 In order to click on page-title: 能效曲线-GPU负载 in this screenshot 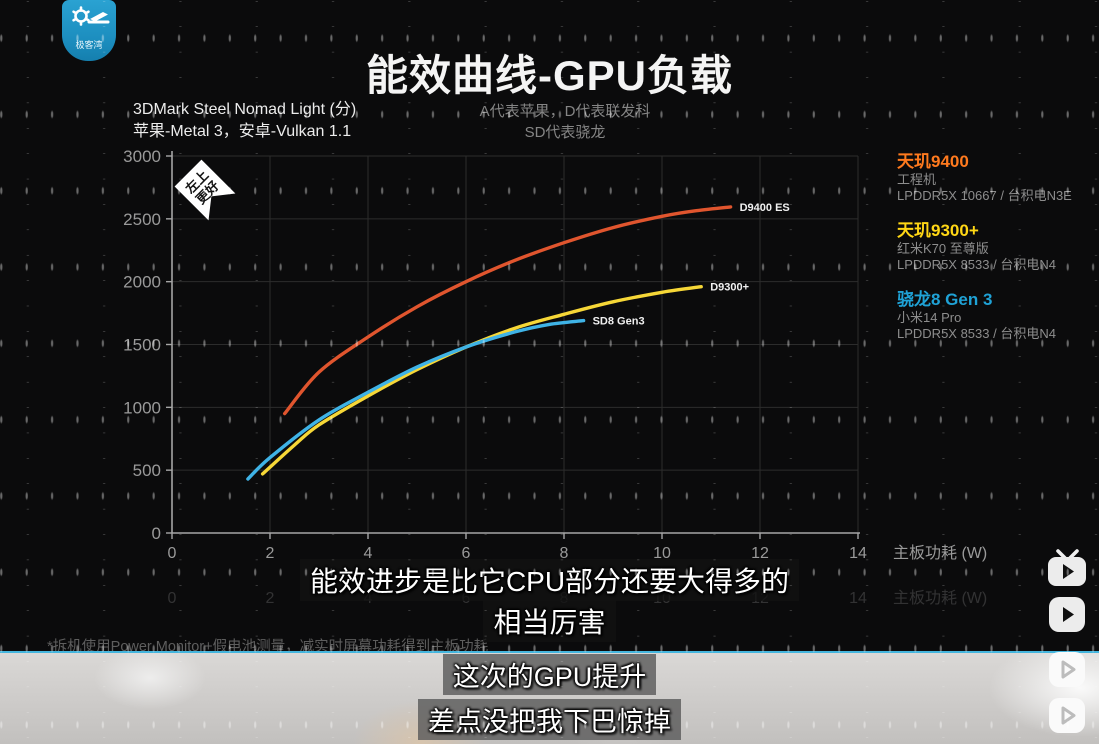, I will do `click(549, 75)`.